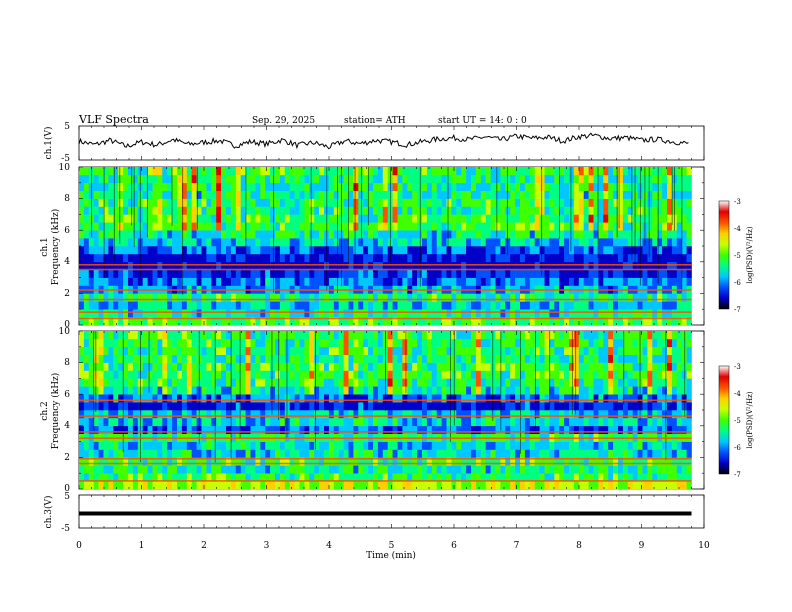 The width and height of the screenshot is (792, 612). Describe the element at coordinates (385, 299) in the screenshot. I see `narrowband-line` at that location.